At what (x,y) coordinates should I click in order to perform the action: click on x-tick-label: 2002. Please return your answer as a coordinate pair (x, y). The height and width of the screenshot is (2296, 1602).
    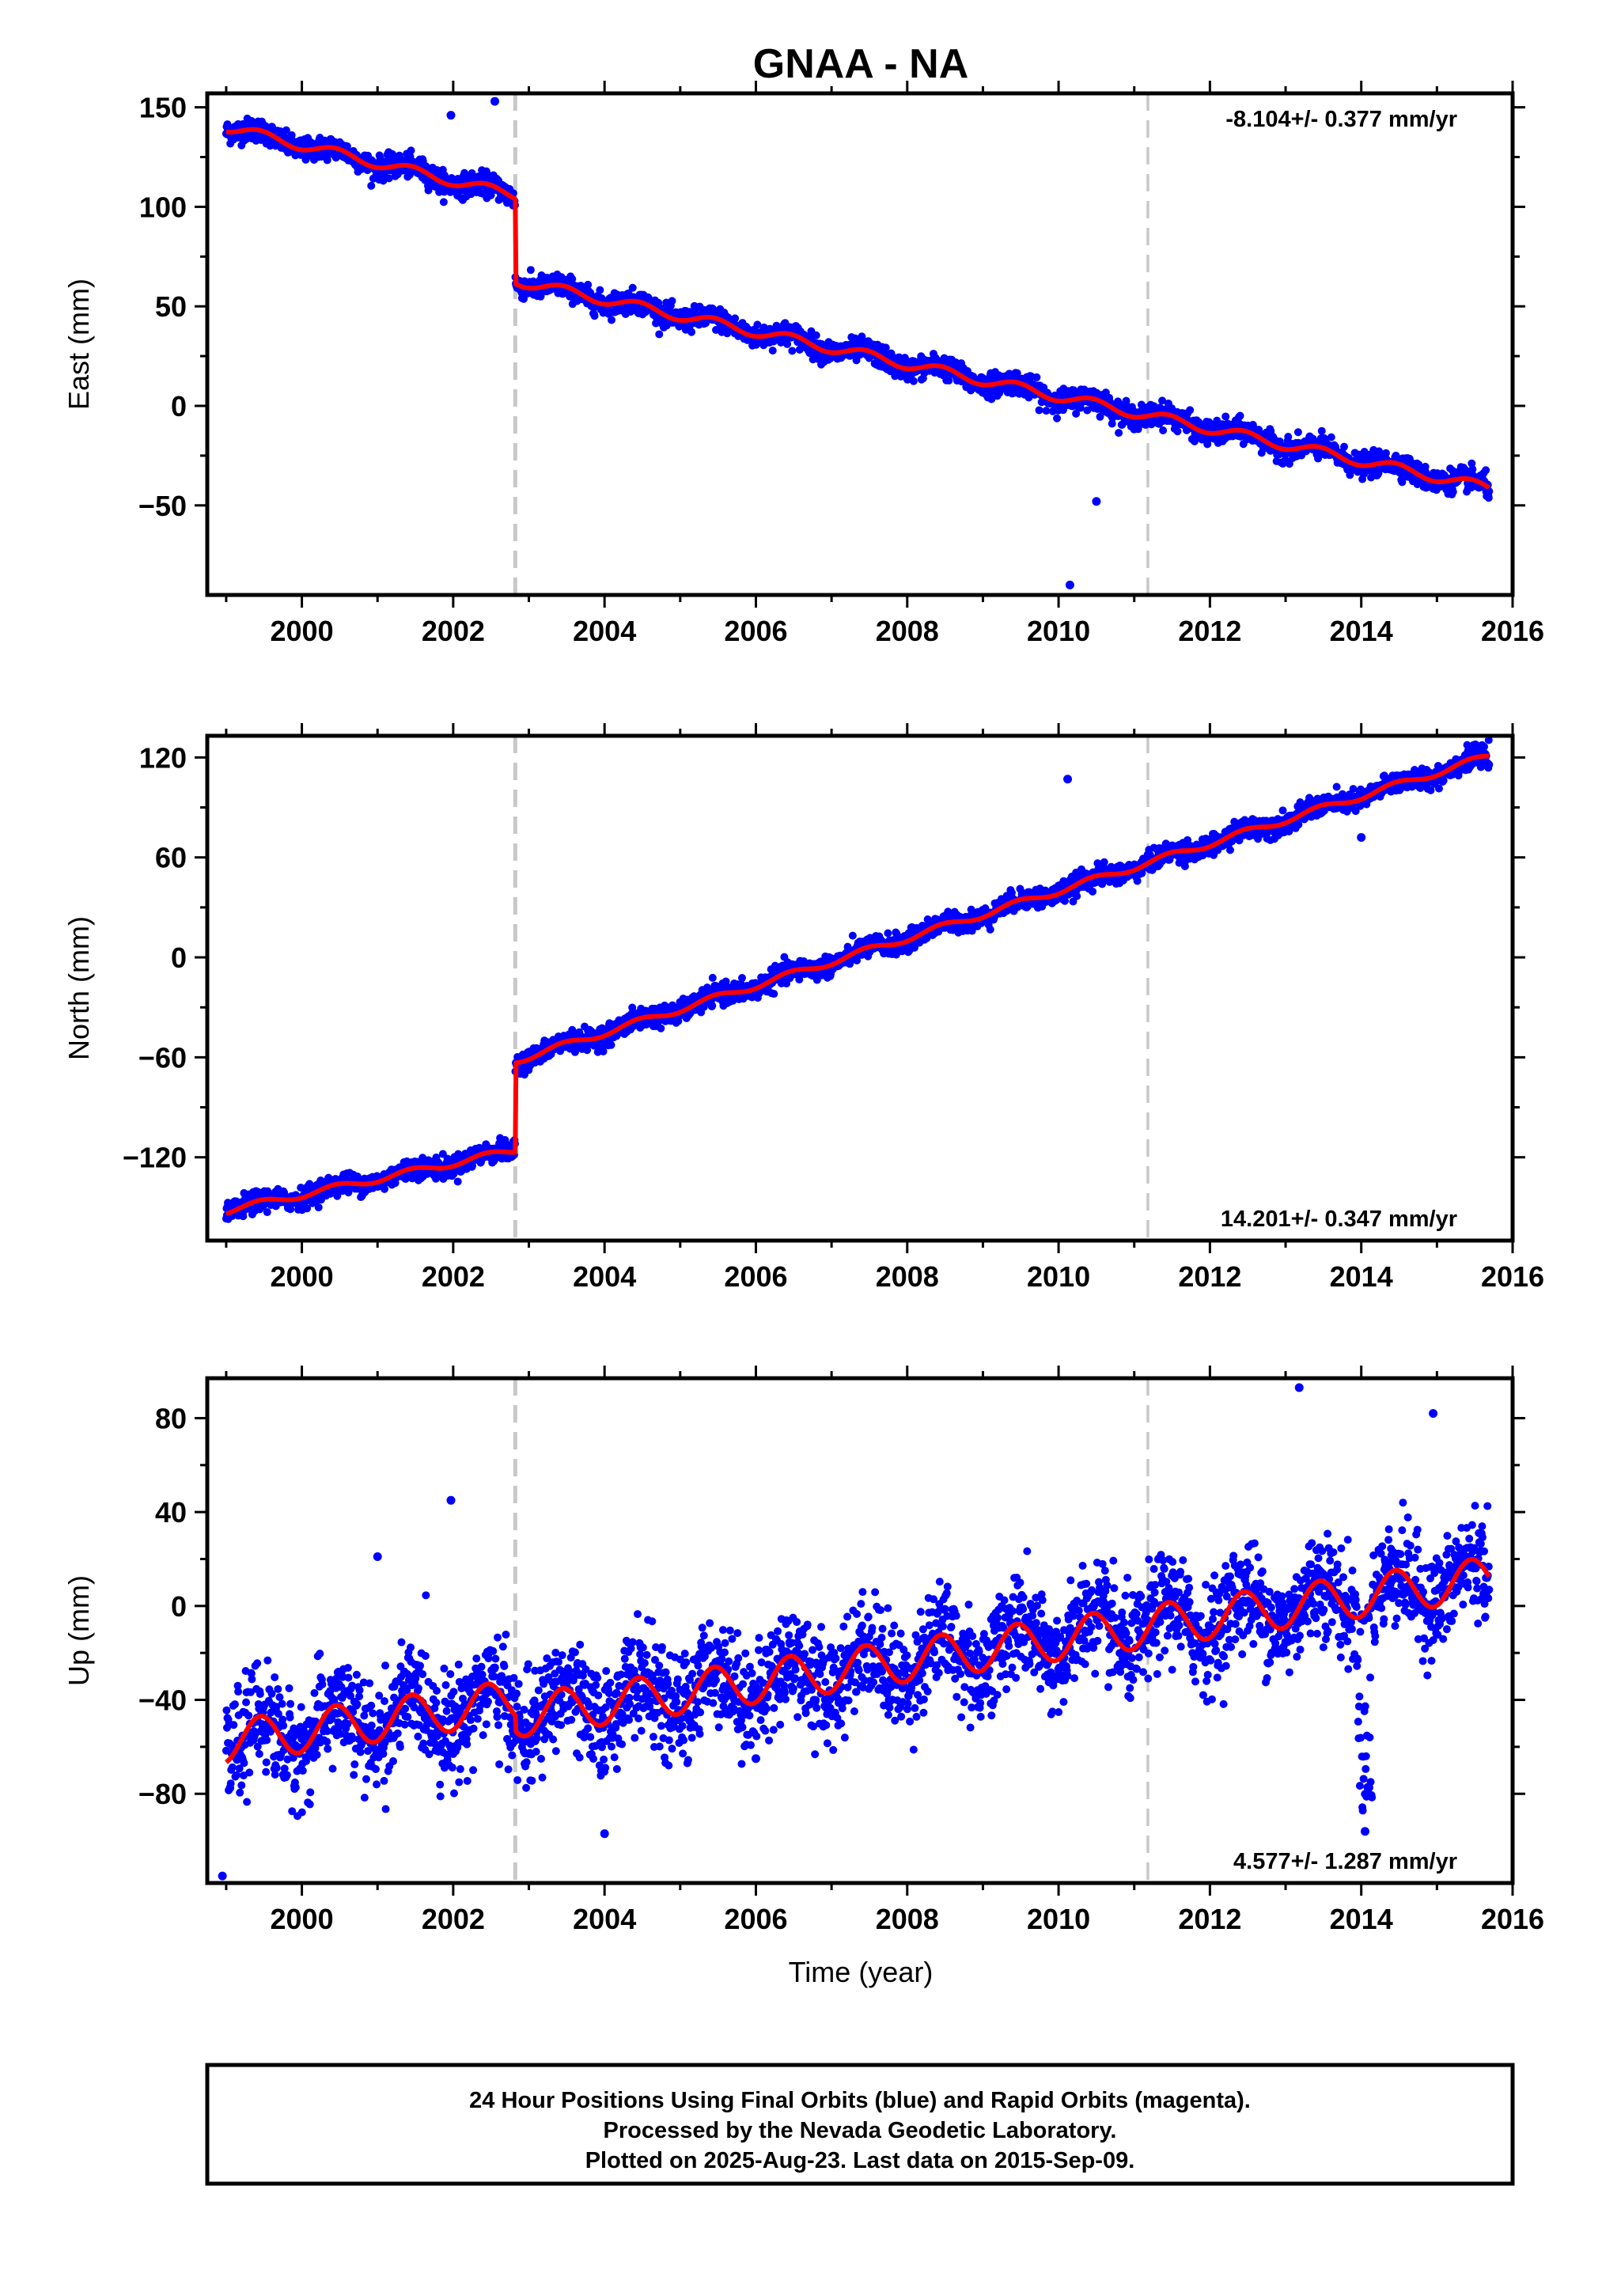
    Looking at the image, I should click on (454, 631).